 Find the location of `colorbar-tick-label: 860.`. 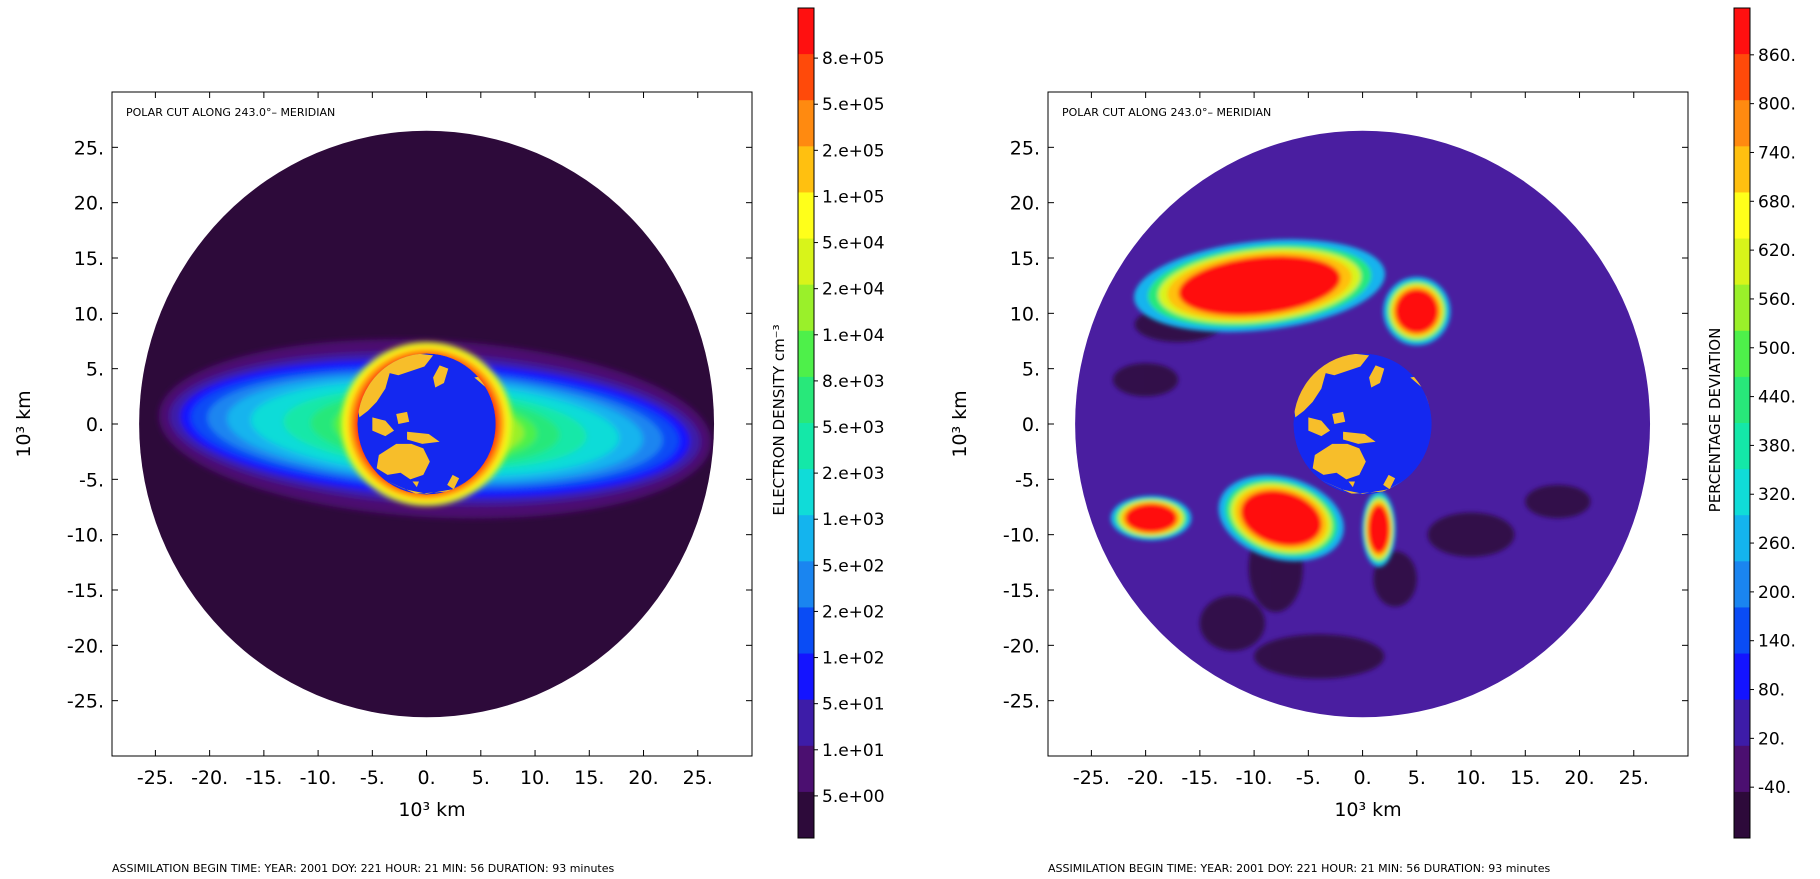

colorbar-tick-label: 860. is located at coordinates (1777, 56).